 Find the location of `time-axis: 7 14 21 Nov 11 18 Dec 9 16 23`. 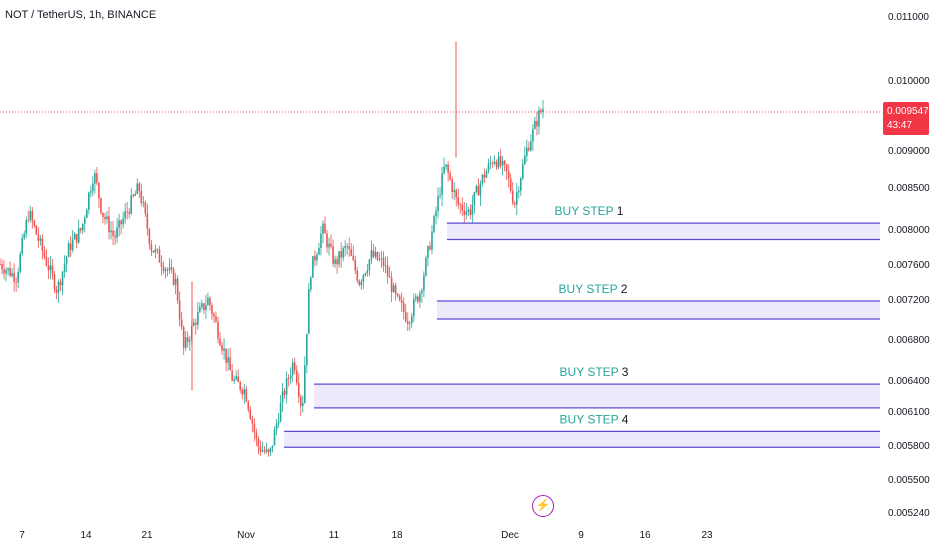

time-axis: 7 14 21 Nov 11 18 Dec 9 16 23 is located at coordinates (366, 535).